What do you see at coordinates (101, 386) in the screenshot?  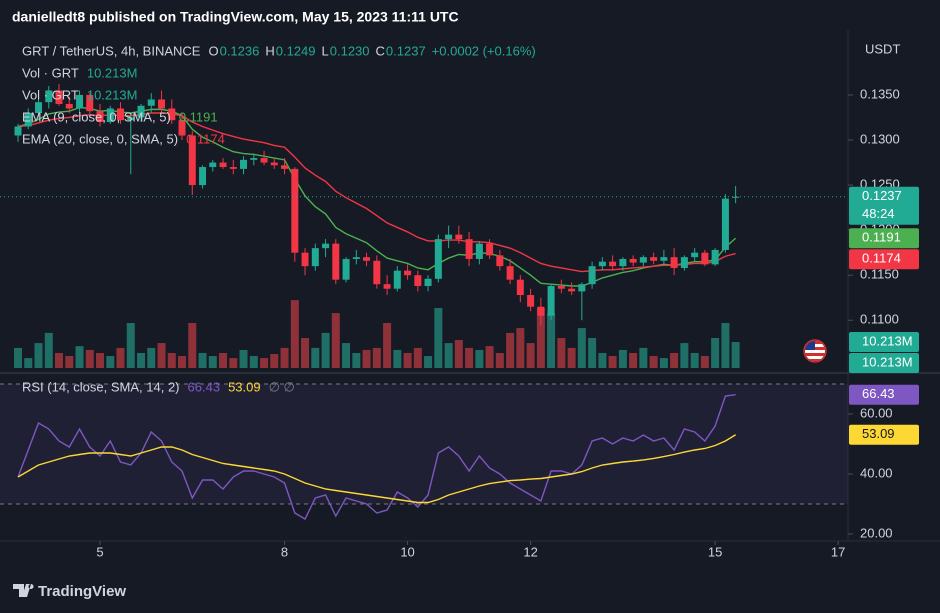 I see `rsi-title: RSI (14, close, SMA, 14, 2)` at bounding box center [101, 386].